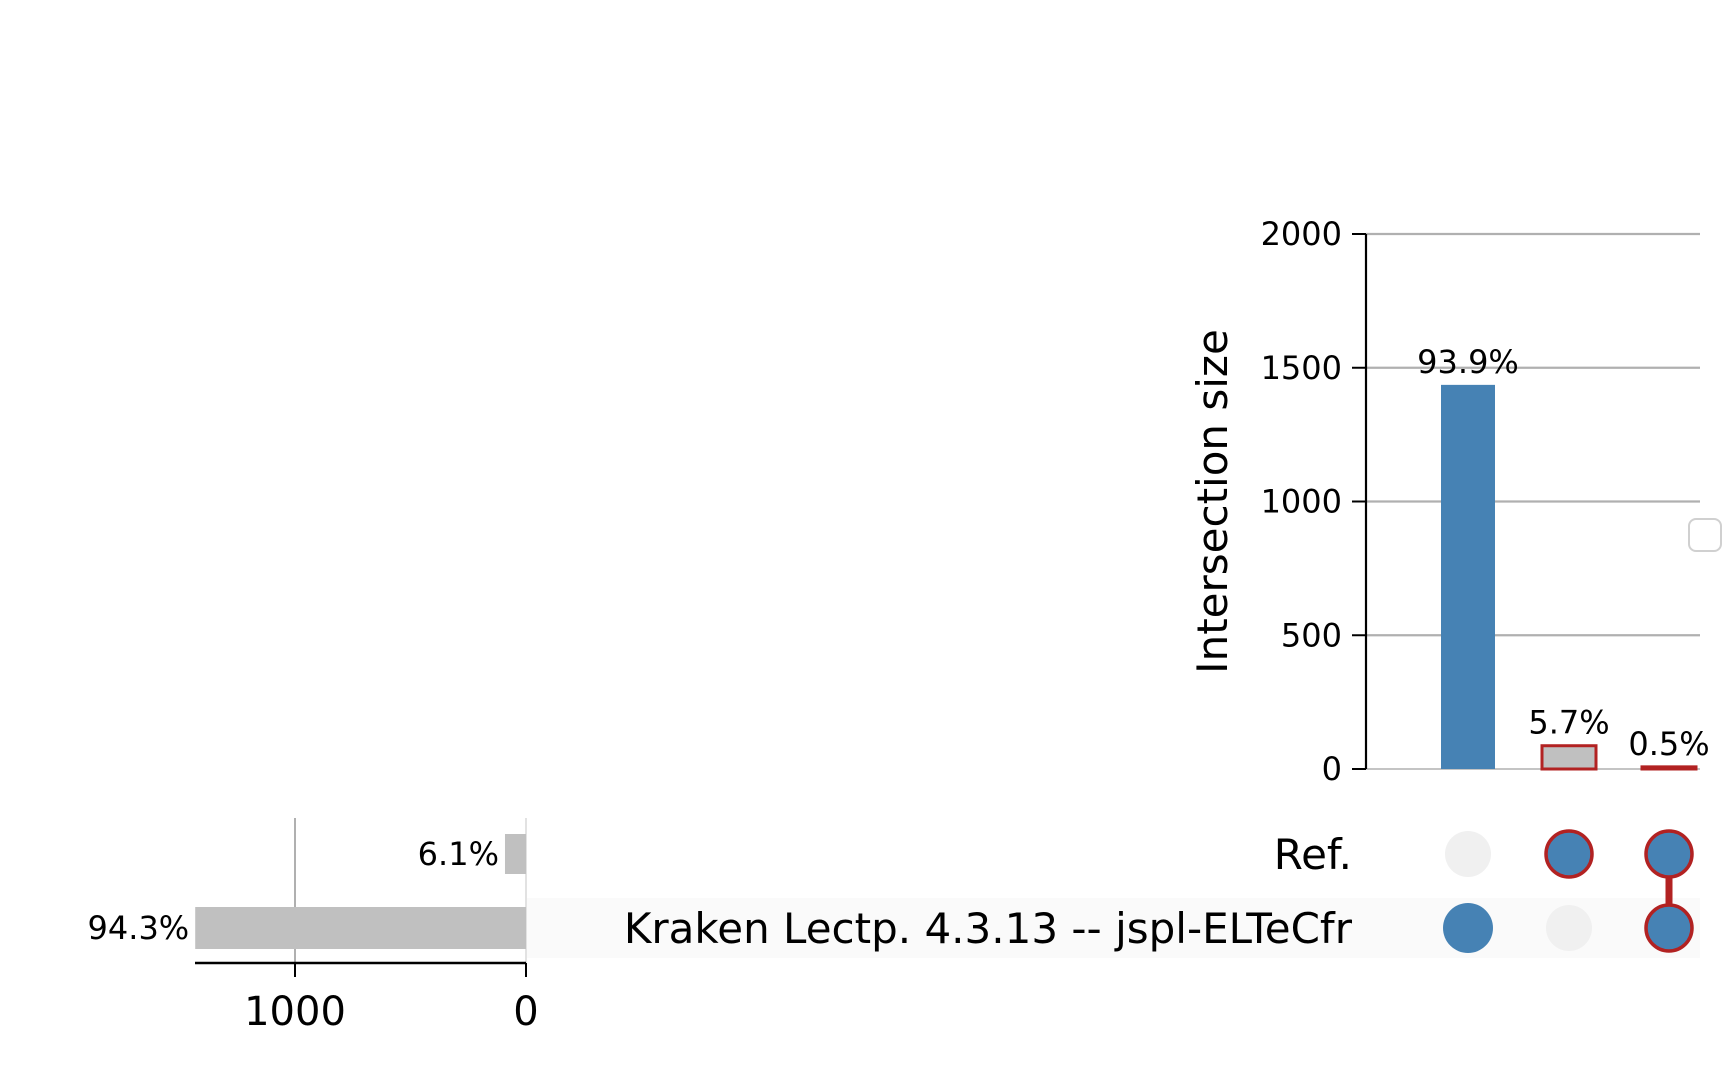 The width and height of the screenshot is (1733, 1066). What do you see at coordinates (1301, 502) in the screenshot?
I see `y-tick-label: 1000` at bounding box center [1301, 502].